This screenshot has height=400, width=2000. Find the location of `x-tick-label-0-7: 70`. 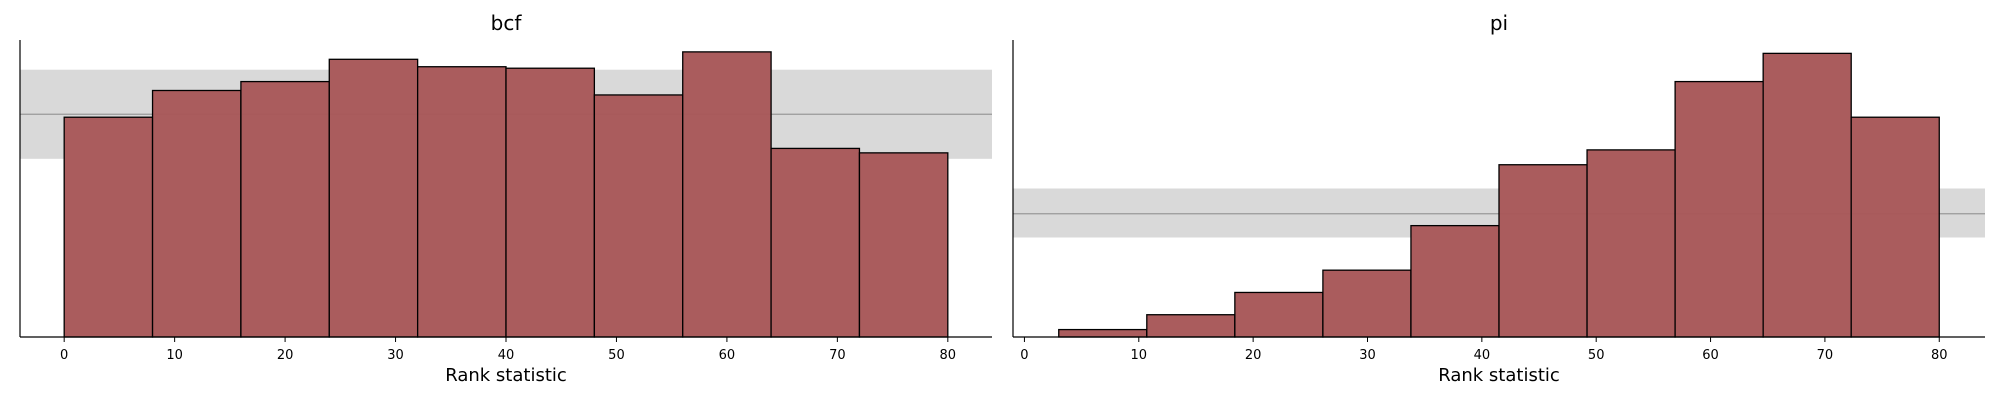

x-tick-label-0-7: 70 is located at coordinates (837, 355).